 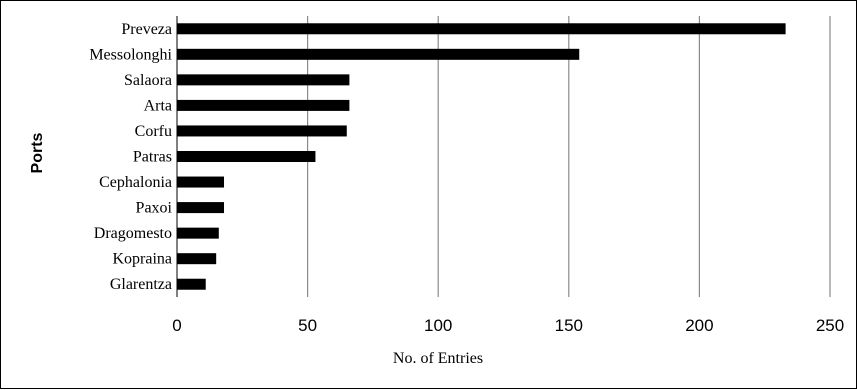 I want to click on category-label: Glarentza, so click(x=141, y=284).